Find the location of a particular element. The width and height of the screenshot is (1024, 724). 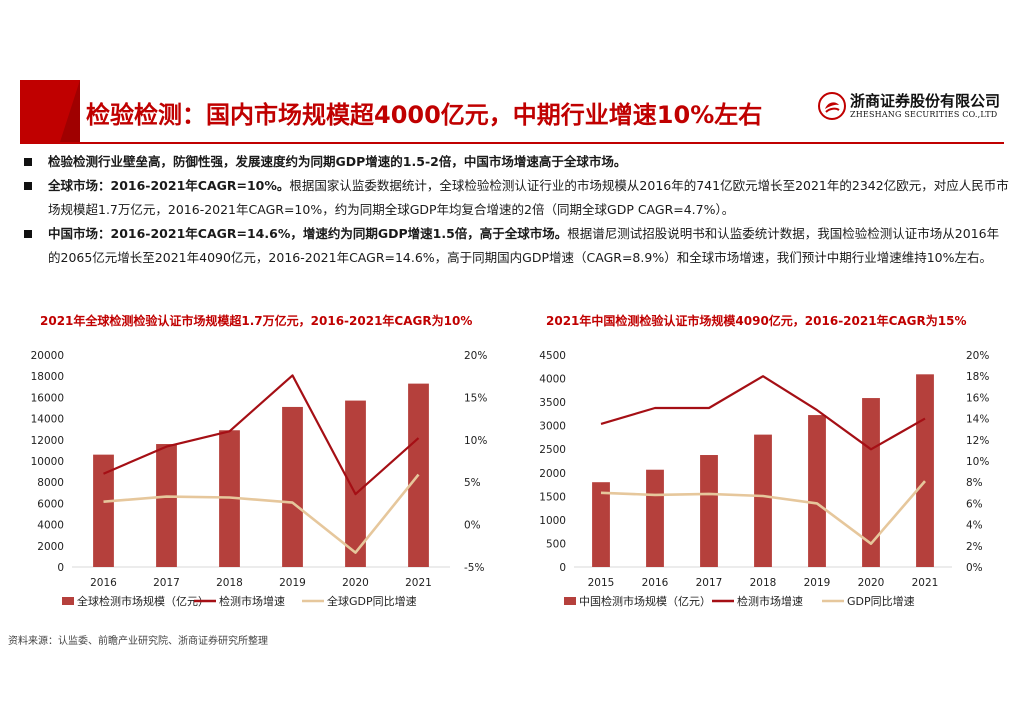

bullet-bold-text: 全球市场：2016-2021年CAGR=10%。 is located at coordinates (169, 185).